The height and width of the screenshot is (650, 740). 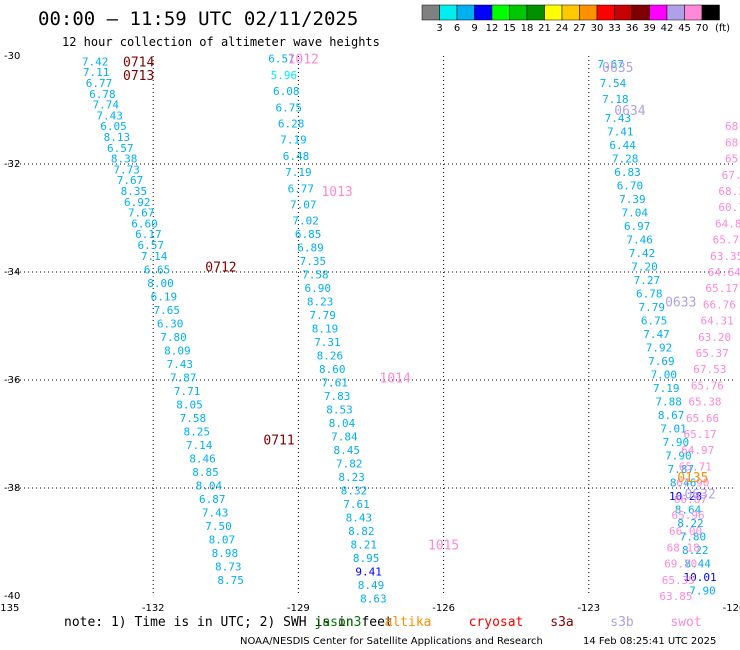 What do you see at coordinates (649, 641) in the screenshot?
I see `footer-timestamp: 14 Feb 08:25:41 UTC 2025` at bounding box center [649, 641].